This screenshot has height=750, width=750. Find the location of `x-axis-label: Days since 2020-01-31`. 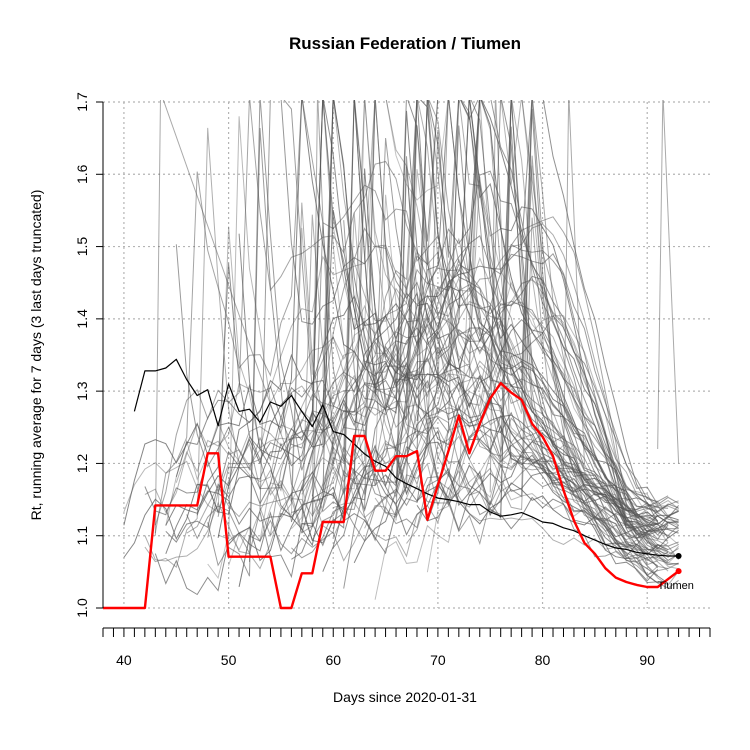

x-axis-label: Days since 2020-01-31 is located at coordinates (405, 697).